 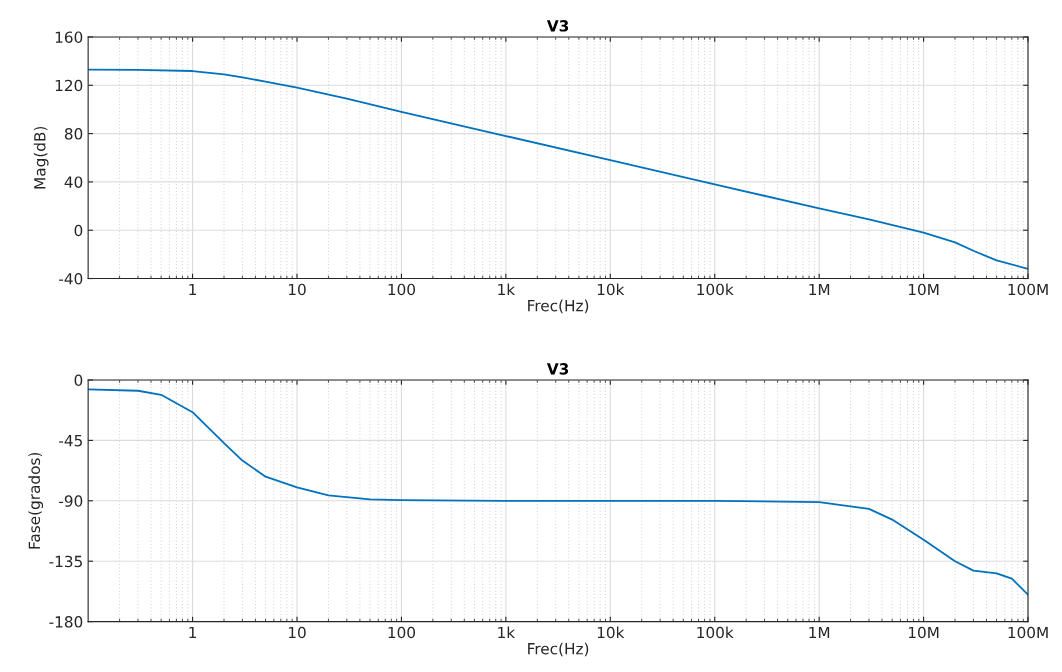 I want to click on y-tick-label: 80, so click(x=73, y=134).